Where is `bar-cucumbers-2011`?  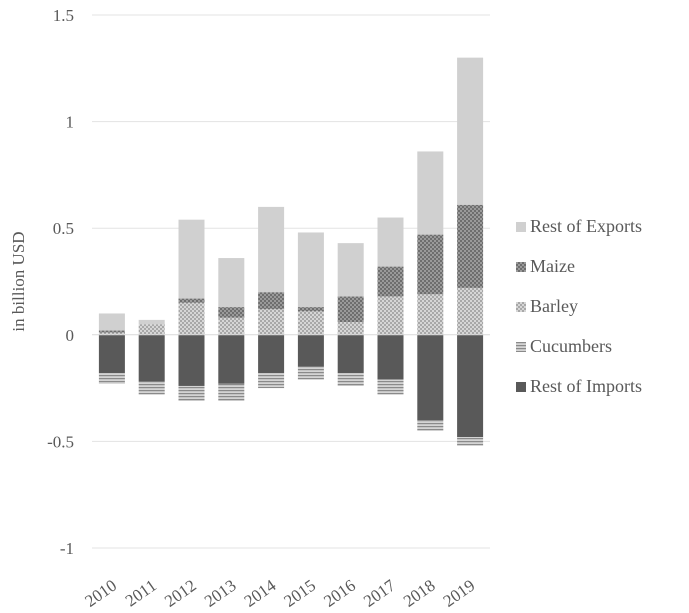
bar-cucumbers-2011 is located at coordinates (151, 388).